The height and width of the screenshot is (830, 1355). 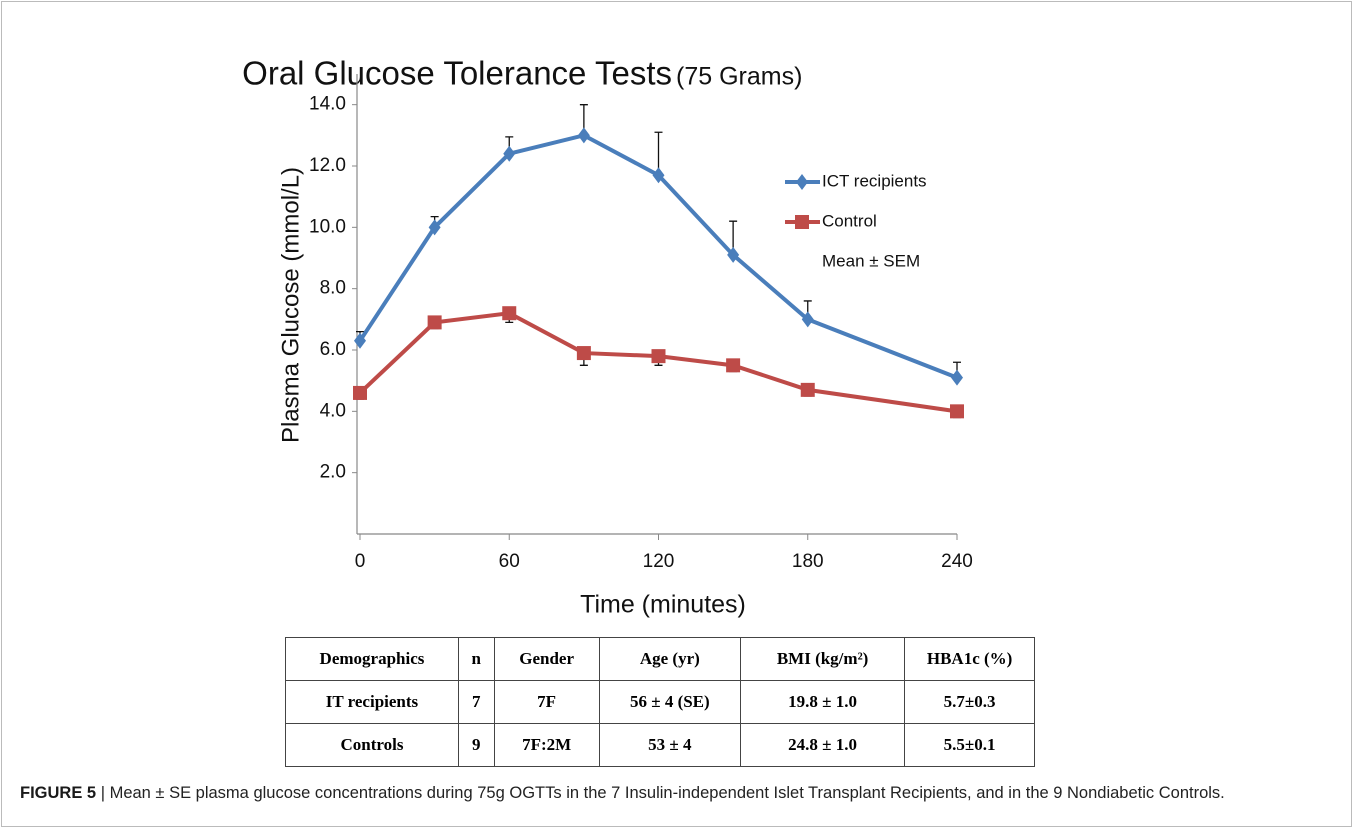 I want to click on table-cell: Demographics, so click(x=372, y=659).